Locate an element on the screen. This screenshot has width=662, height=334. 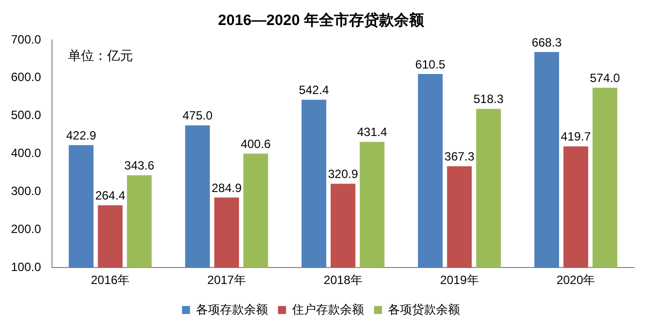
legend-label: 各项存款余额 is located at coordinates (232, 309).